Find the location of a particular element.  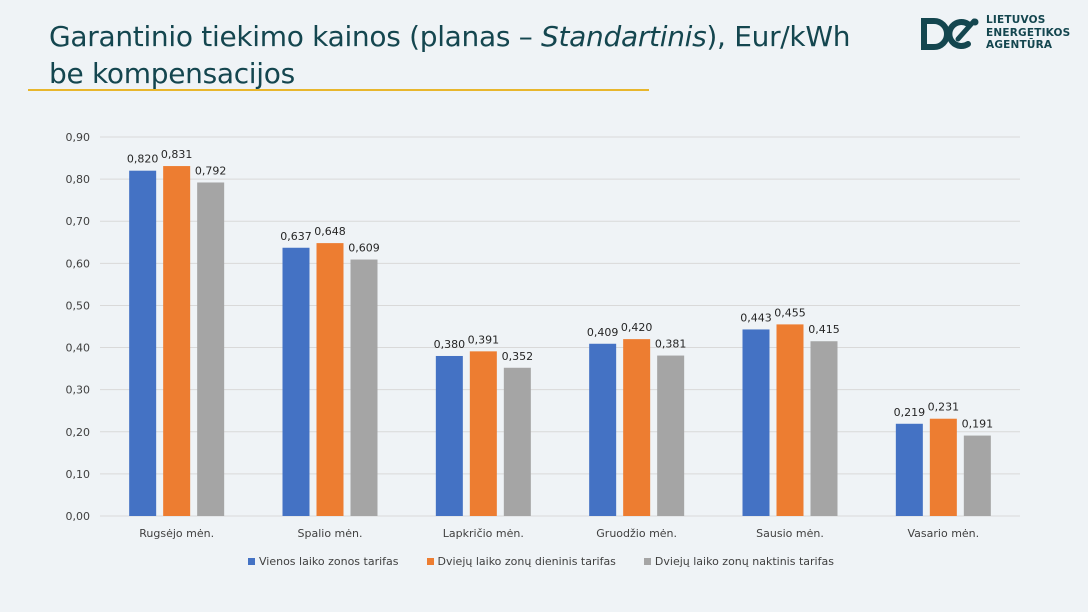

data-label: 0,443 is located at coordinates (756, 317).